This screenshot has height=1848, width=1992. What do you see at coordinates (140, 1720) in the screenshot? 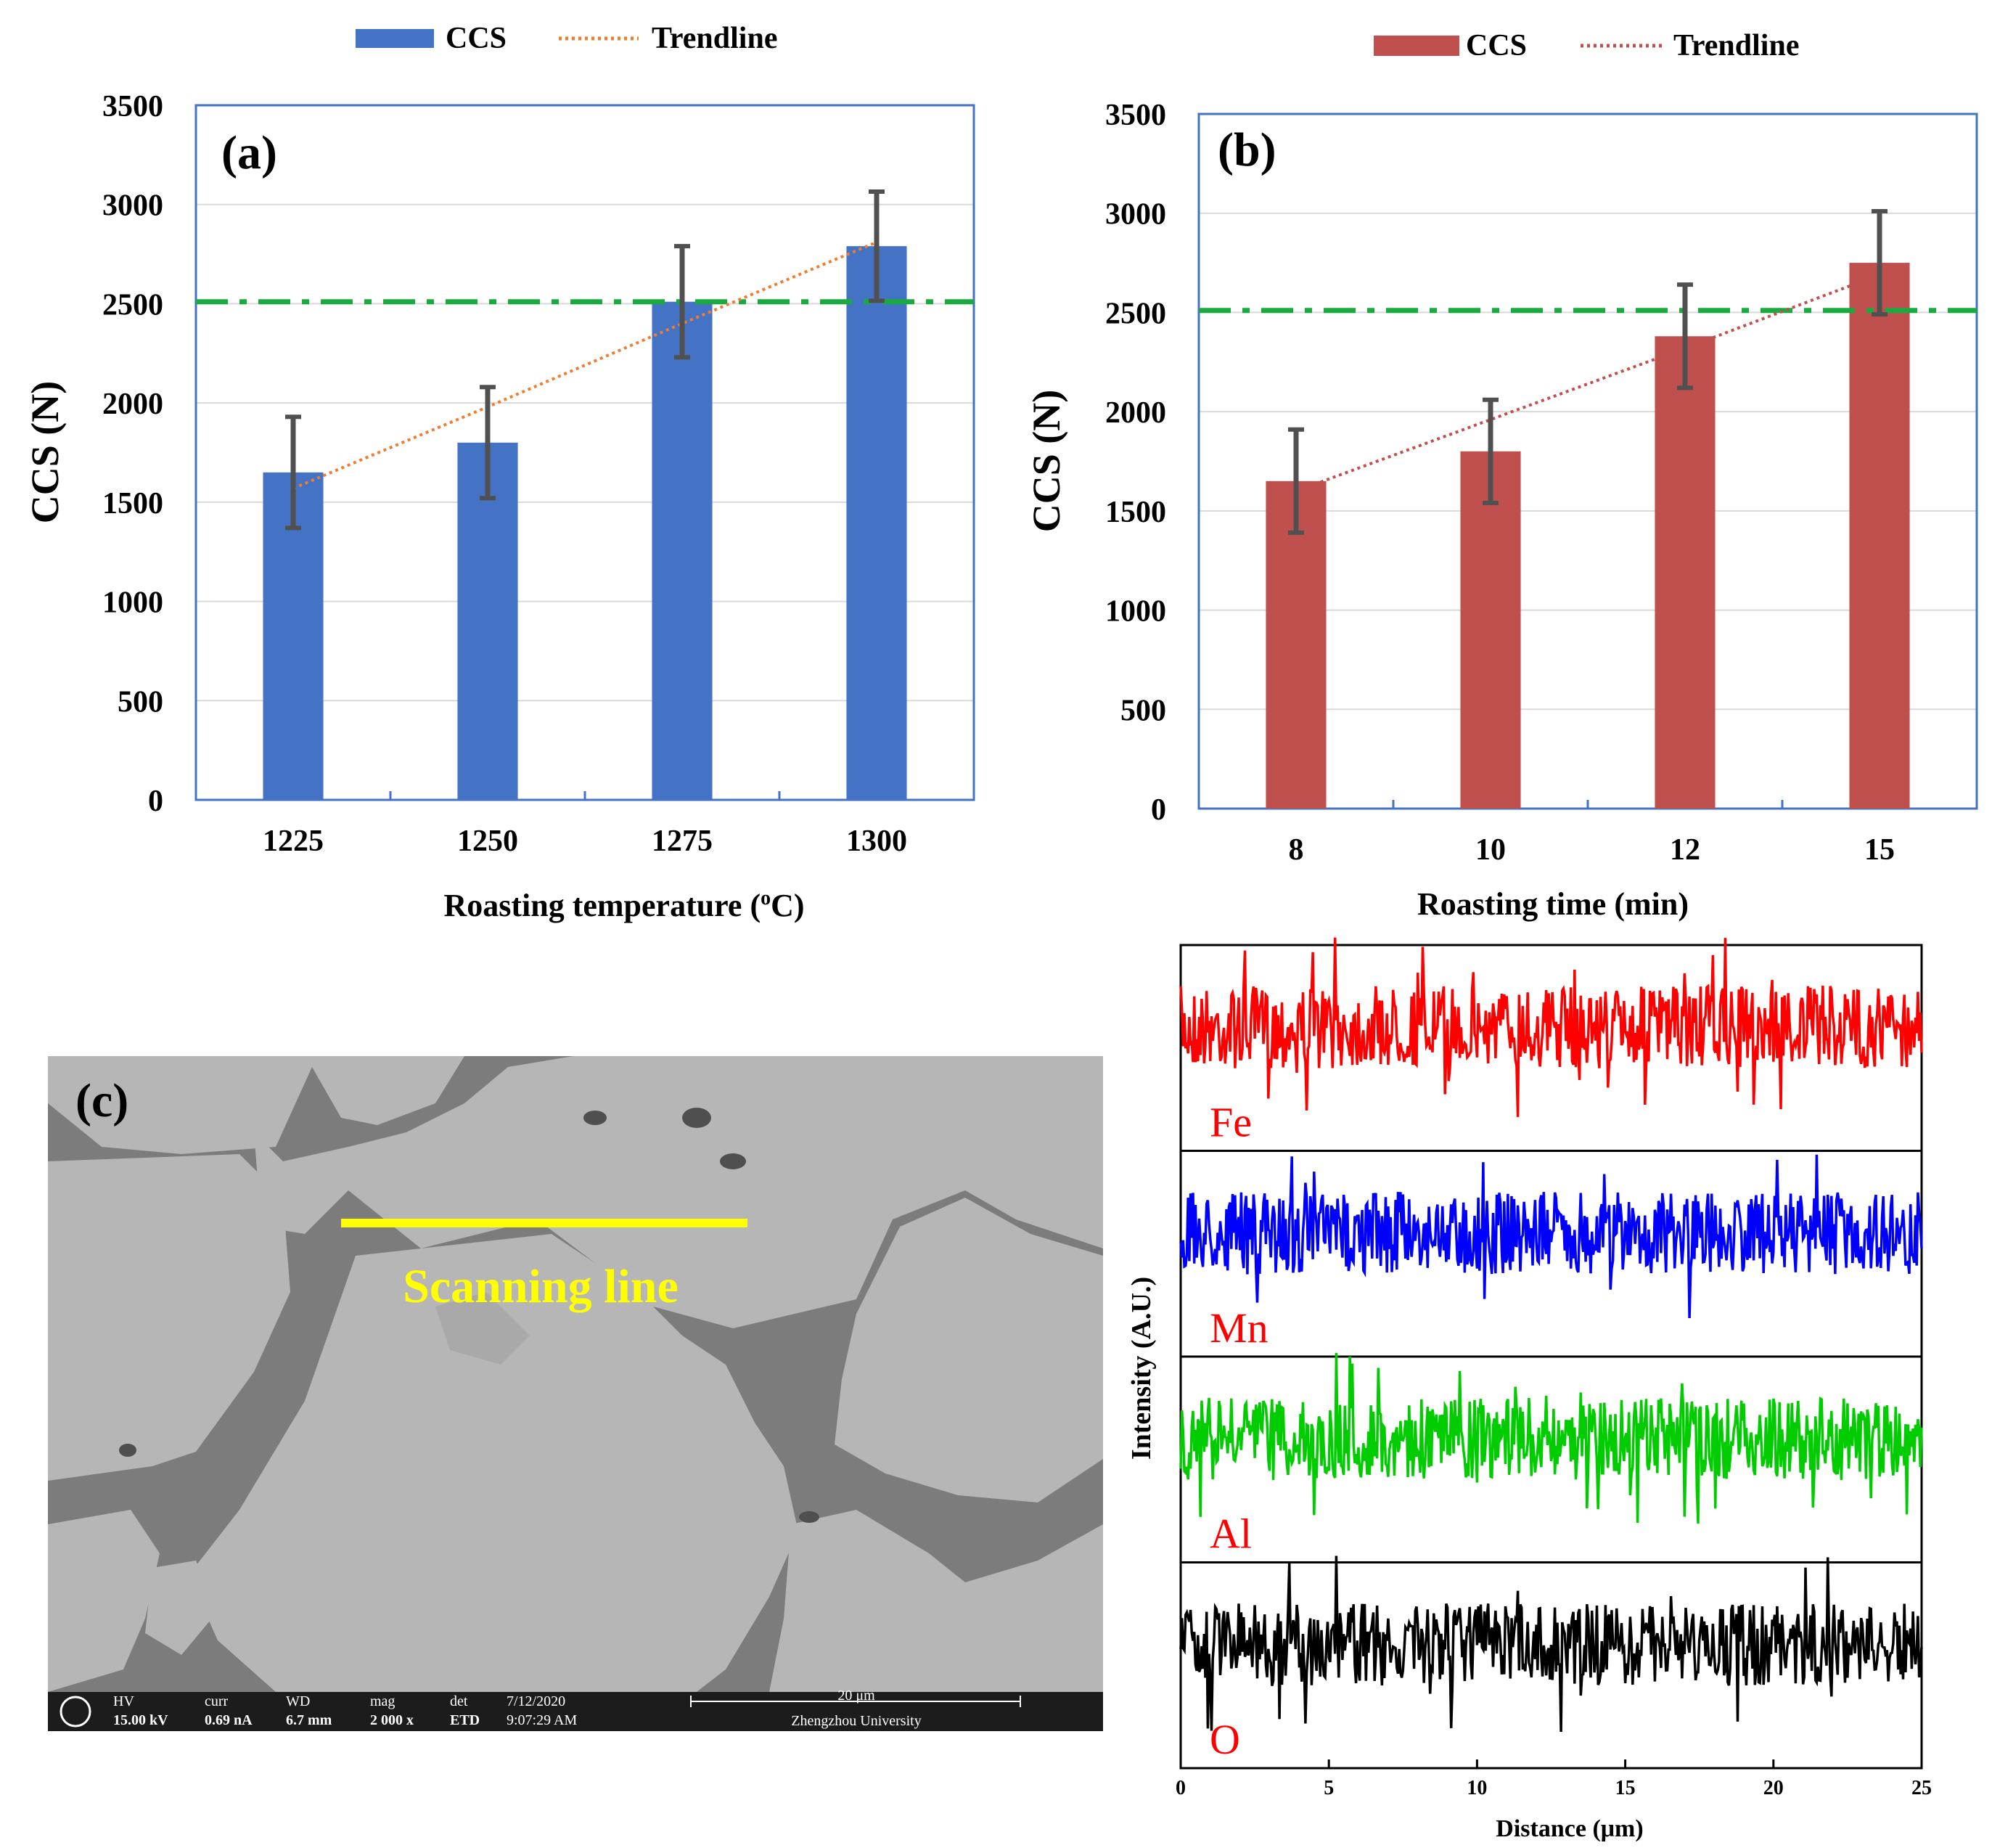
I see `sem-hv-value: 15.00 kV` at bounding box center [140, 1720].